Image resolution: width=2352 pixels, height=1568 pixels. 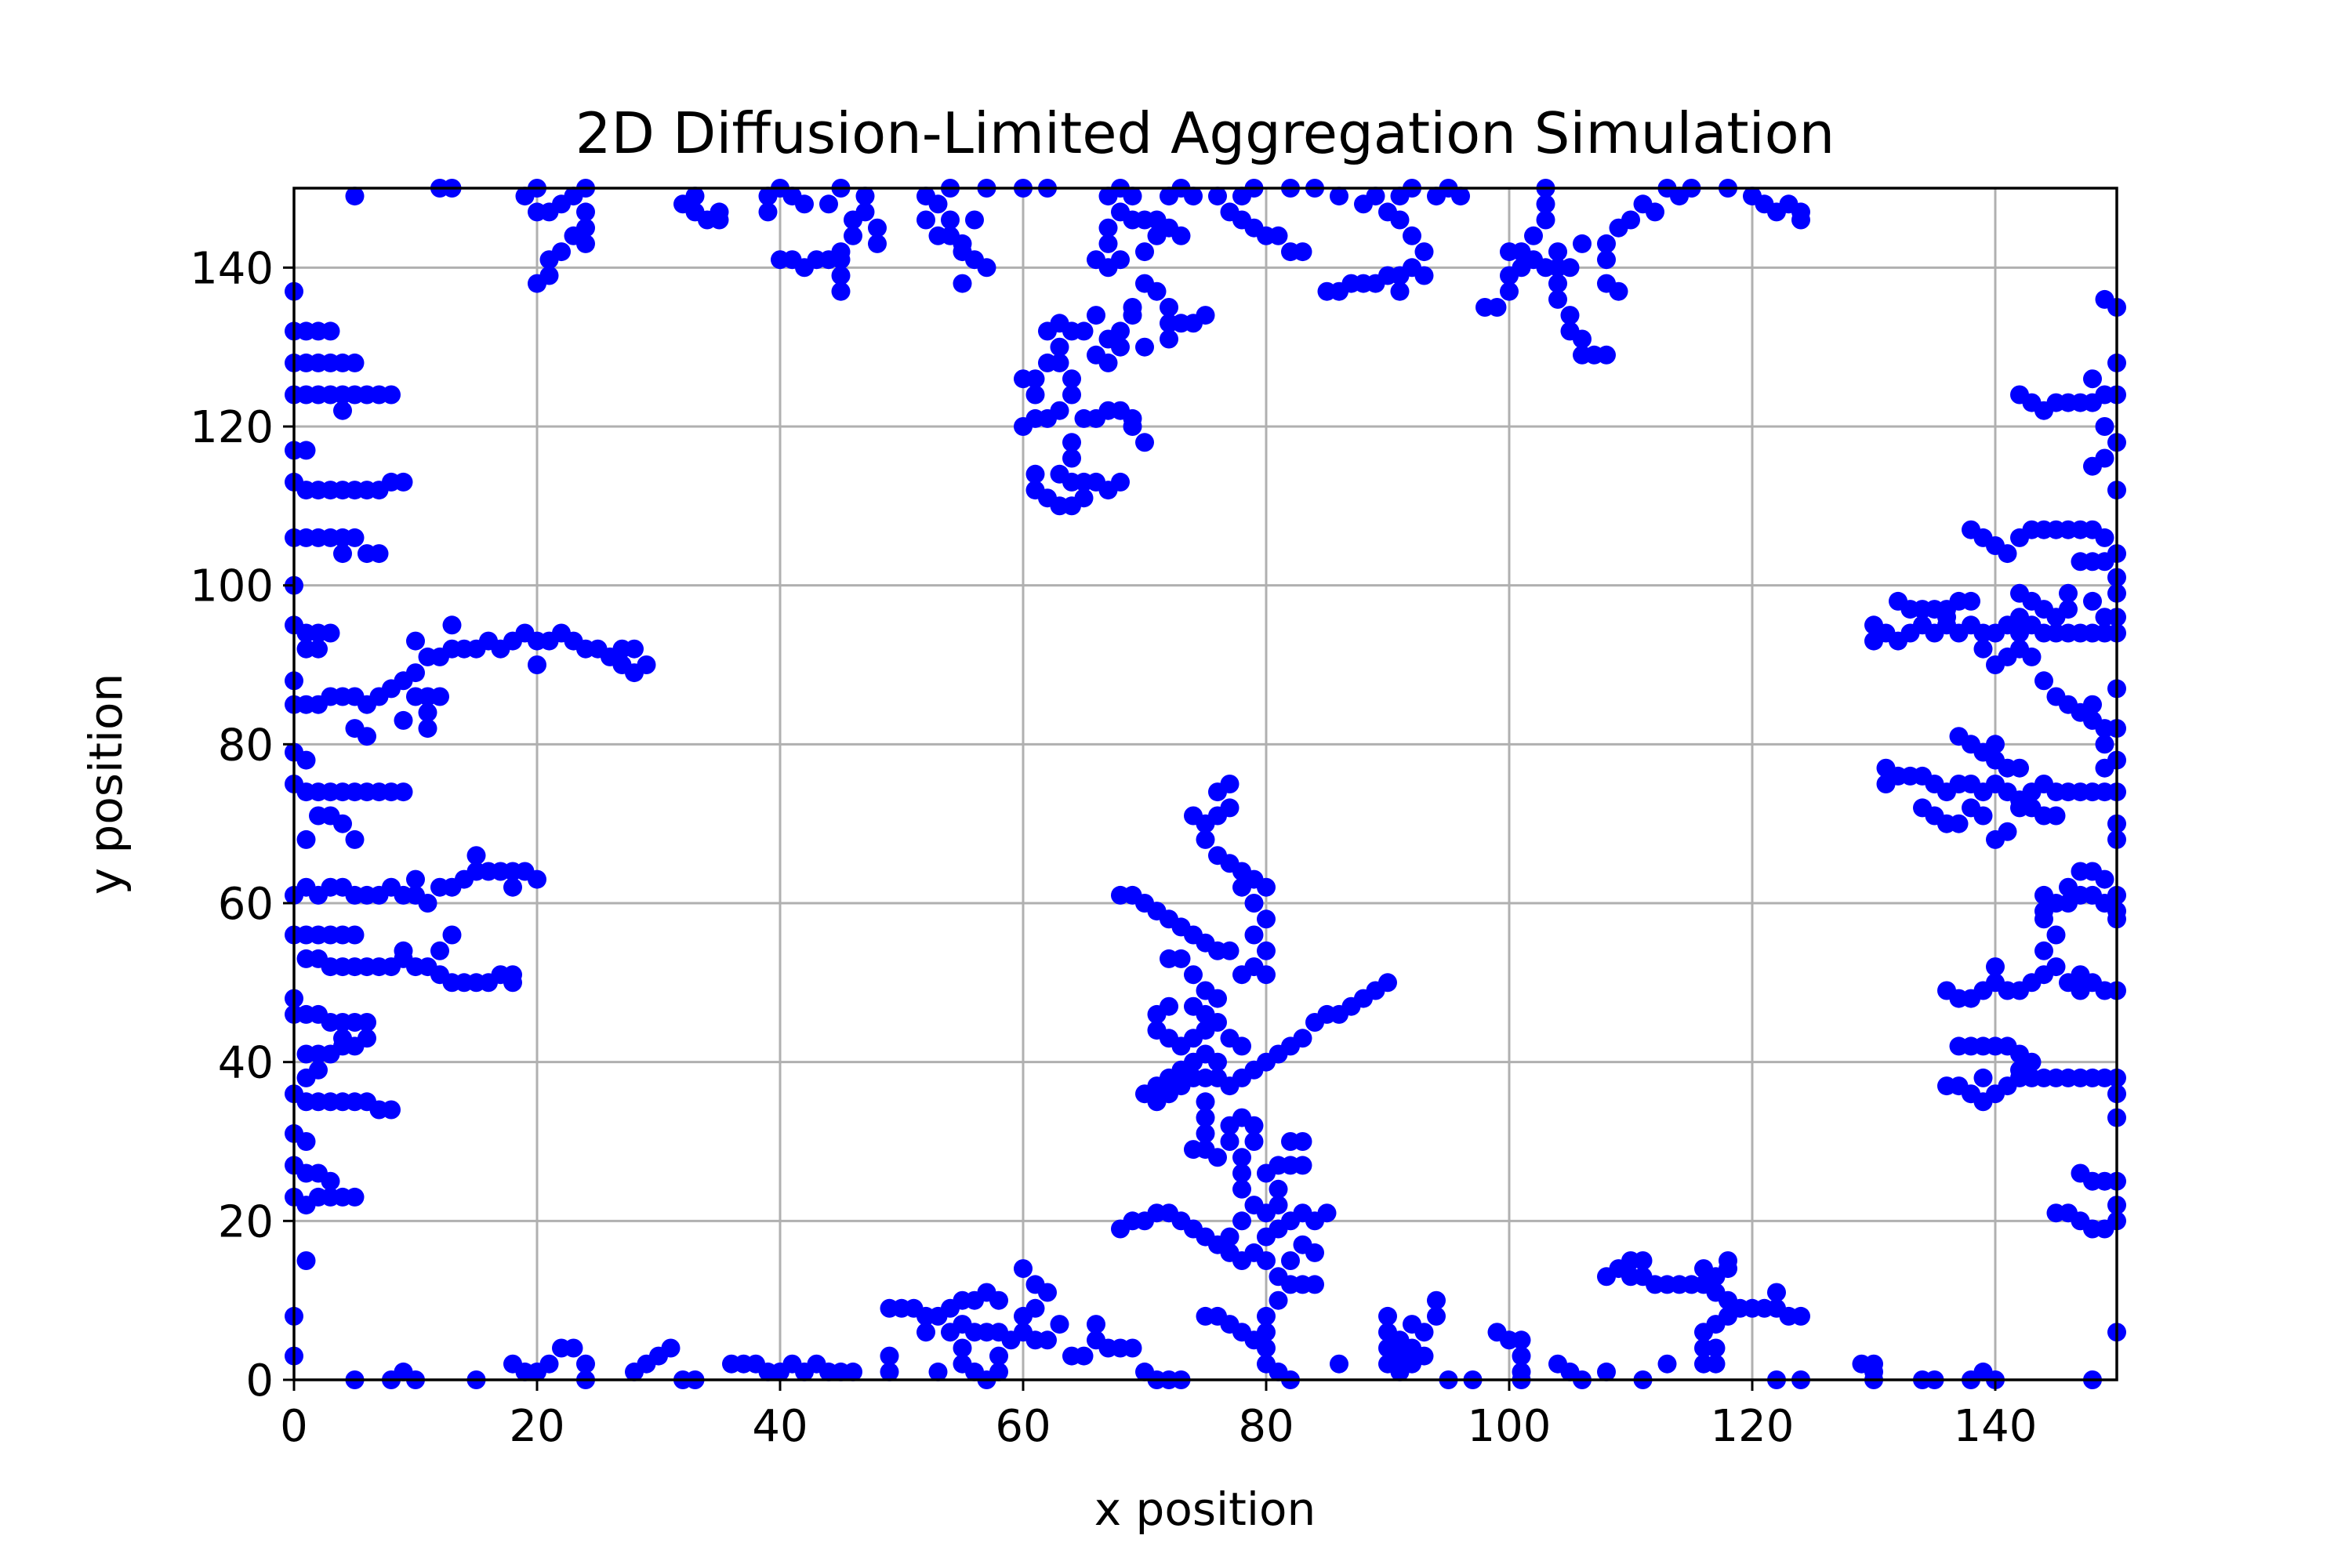 What do you see at coordinates (1996, 1426) in the screenshot?
I see `x-tick-label: 140` at bounding box center [1996, 1426].